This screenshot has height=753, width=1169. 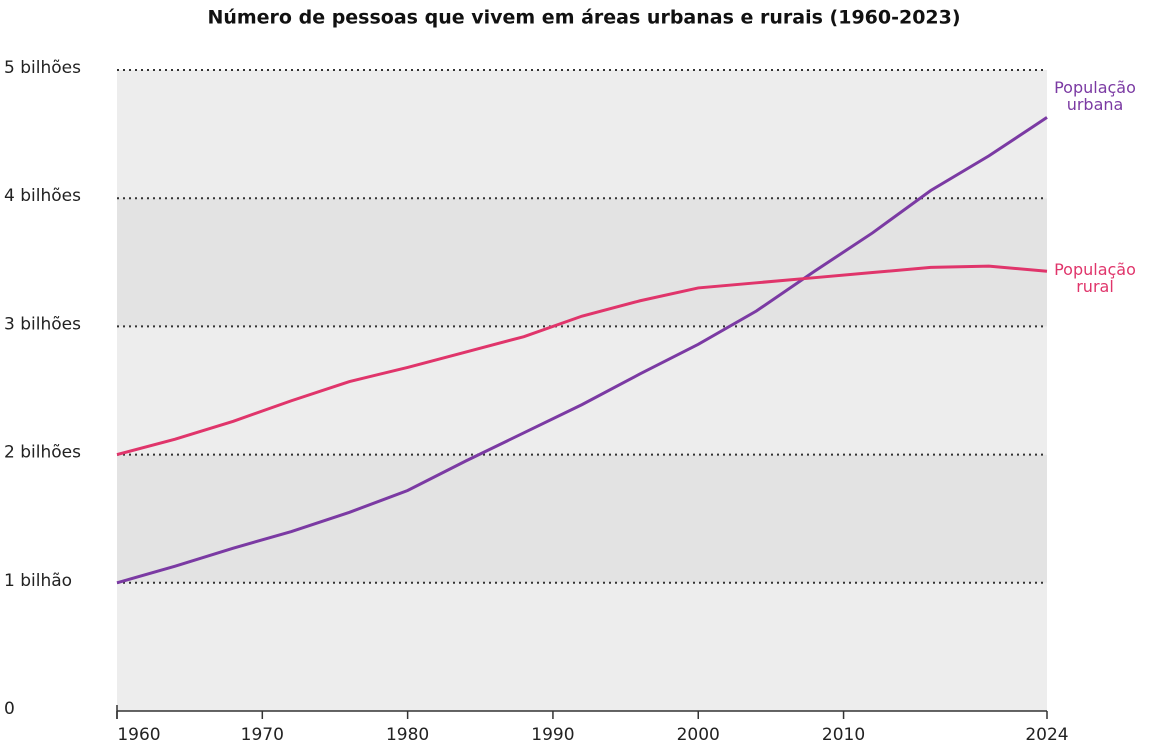 I want to click on x-tick-label: 1990, so click(x=552, y=735).